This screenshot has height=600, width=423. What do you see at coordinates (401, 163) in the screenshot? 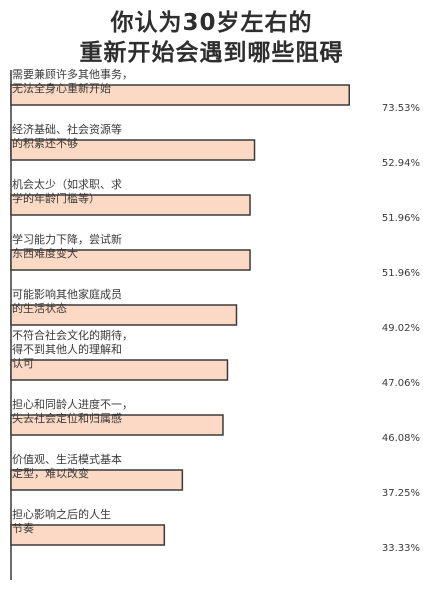
I see `value-label: 52.94%` at bounding box center [401, 163].